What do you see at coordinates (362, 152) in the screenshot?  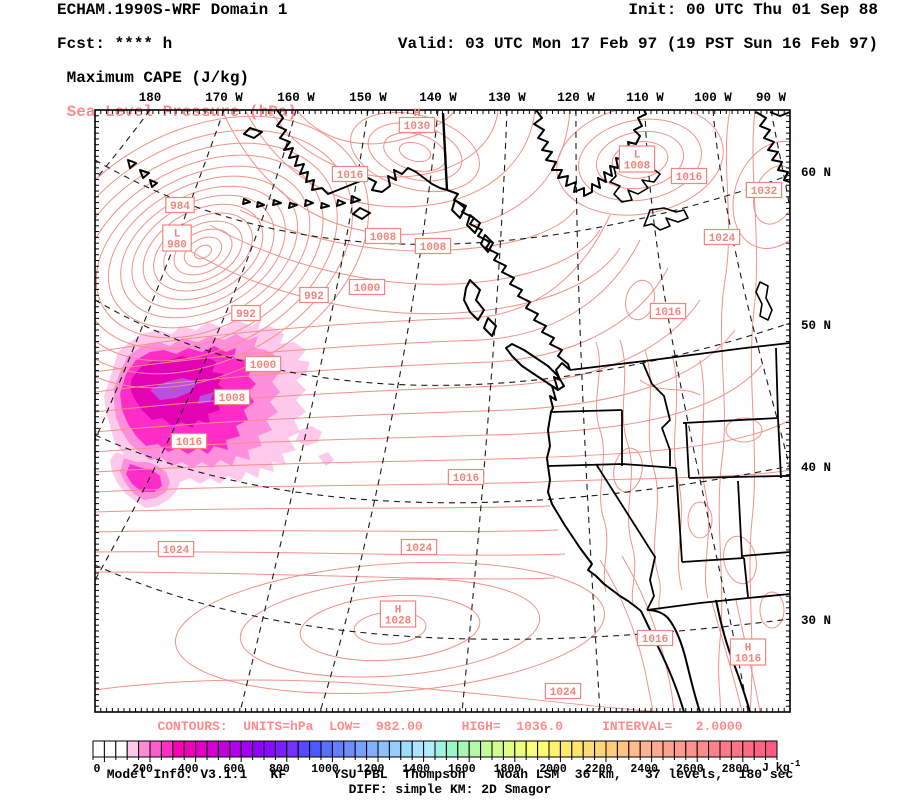 I see `alaska-coast` at bounding box center [362, 152].